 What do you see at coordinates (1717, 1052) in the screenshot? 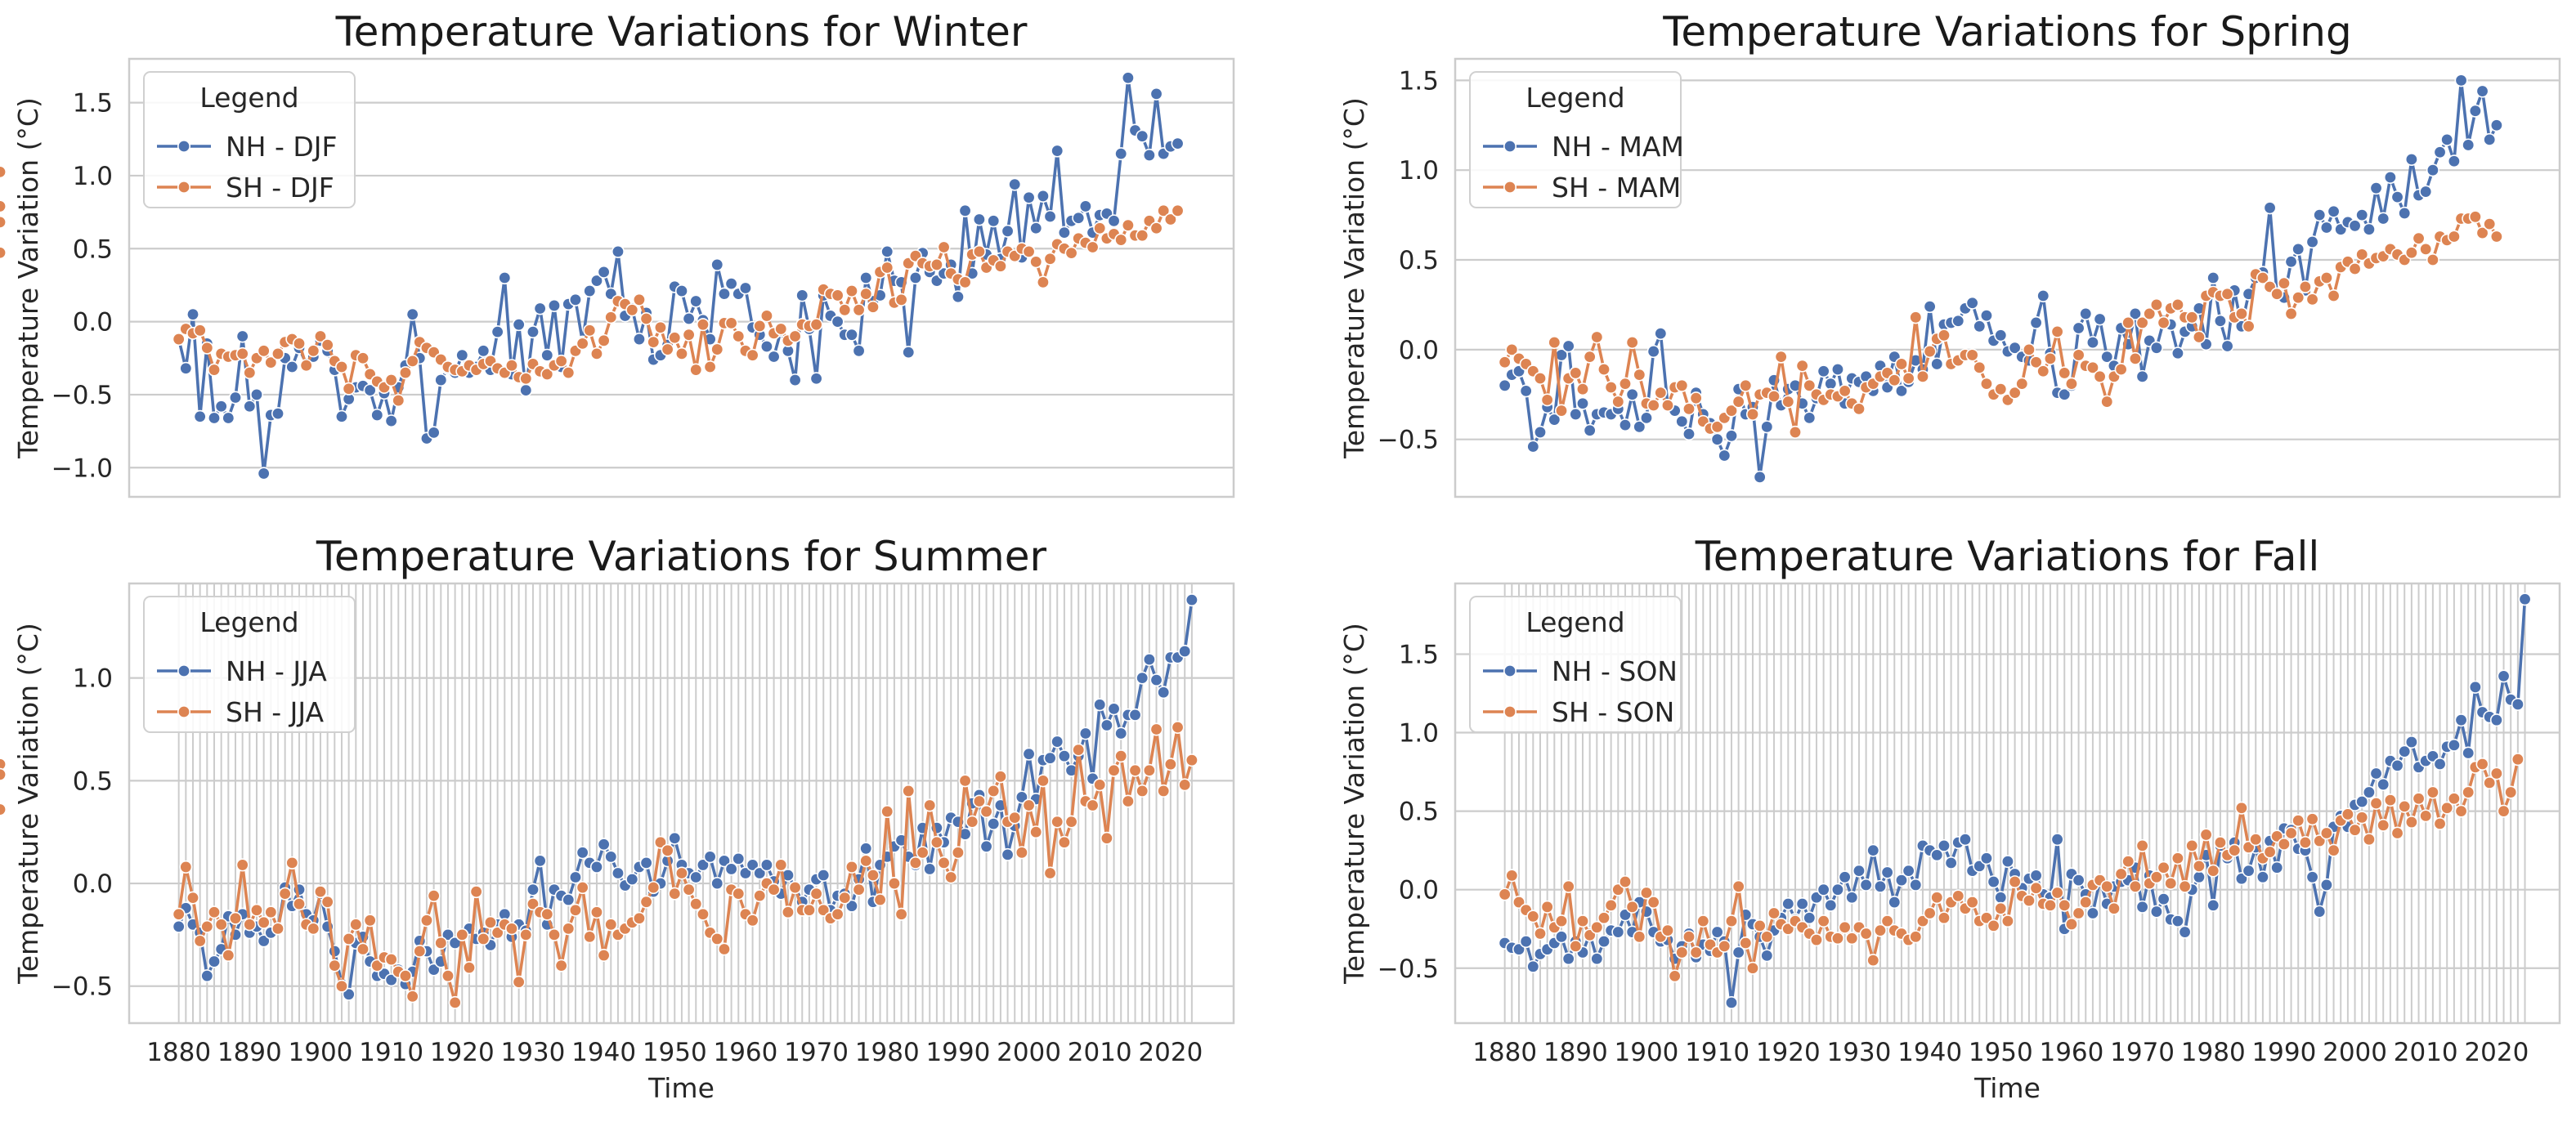
I see `x-tick-label: 1910` at bounding box center [1717, 1052].